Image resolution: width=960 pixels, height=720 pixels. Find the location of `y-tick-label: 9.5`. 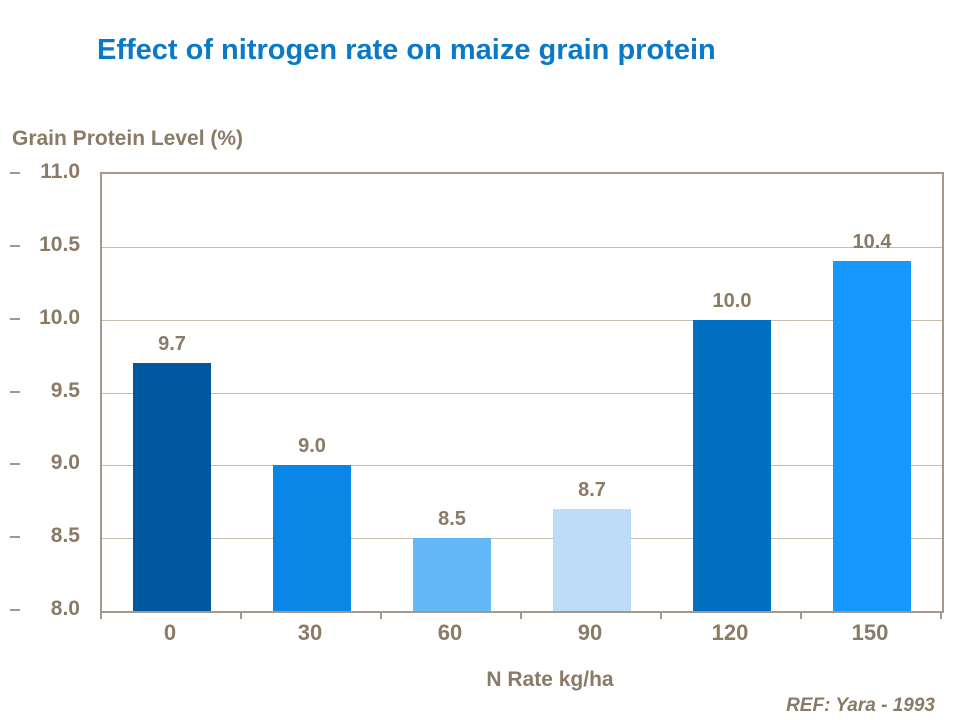

y-tick-label: 9.5 is located at coordinates (65, 390).